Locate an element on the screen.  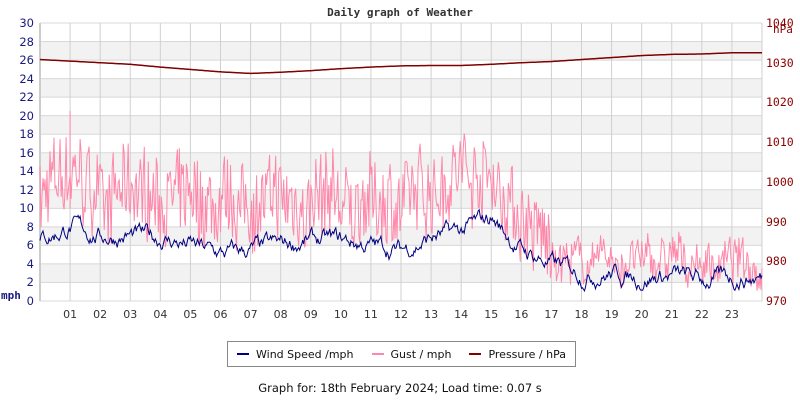
left-axis-unit: mph is located at coordinates (11, 295).